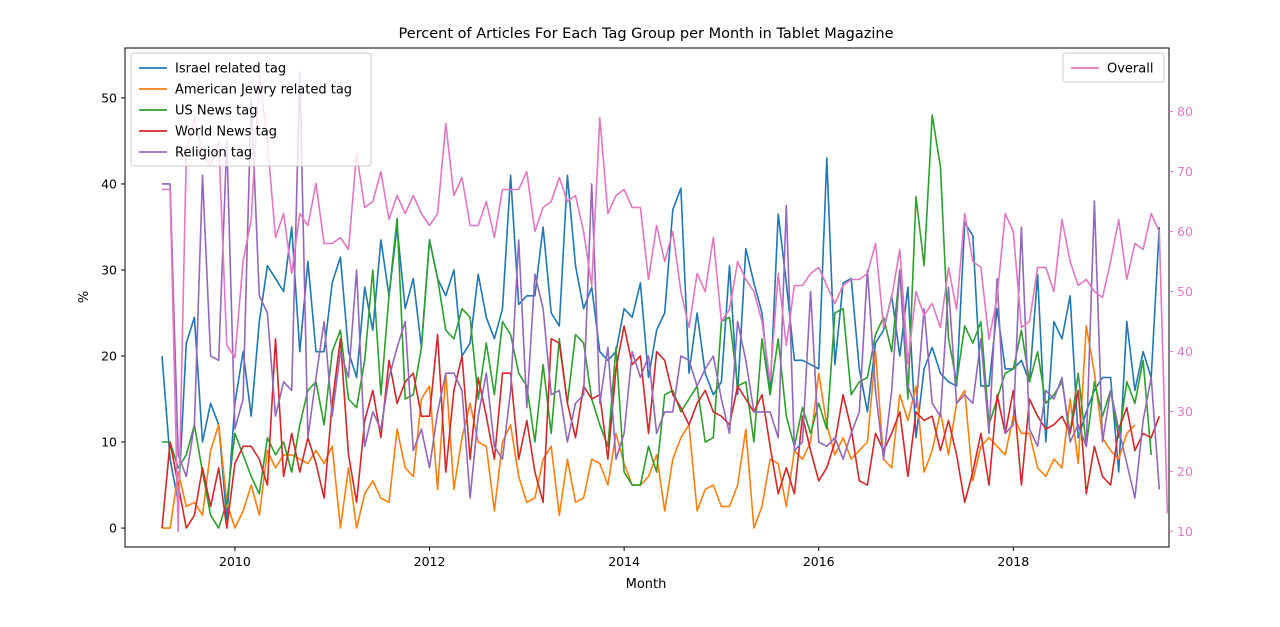 The width and height of the screenshot is (1280, 627). What do you see at coordinates (1185, 111) in the screenshot?
I see `y2-tick-label: 80` at bounding box center [1185, 111].